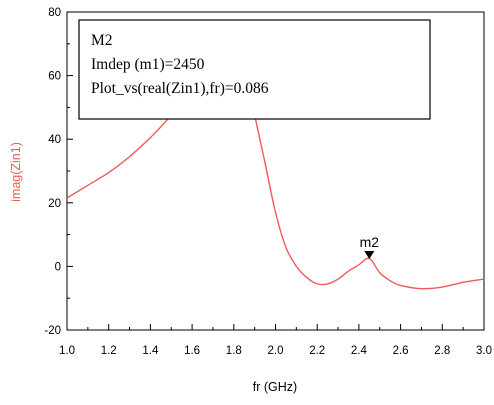 This screenshot has height=405, width=494. I want to click on y-tick-label: 0, so click(58, 267).